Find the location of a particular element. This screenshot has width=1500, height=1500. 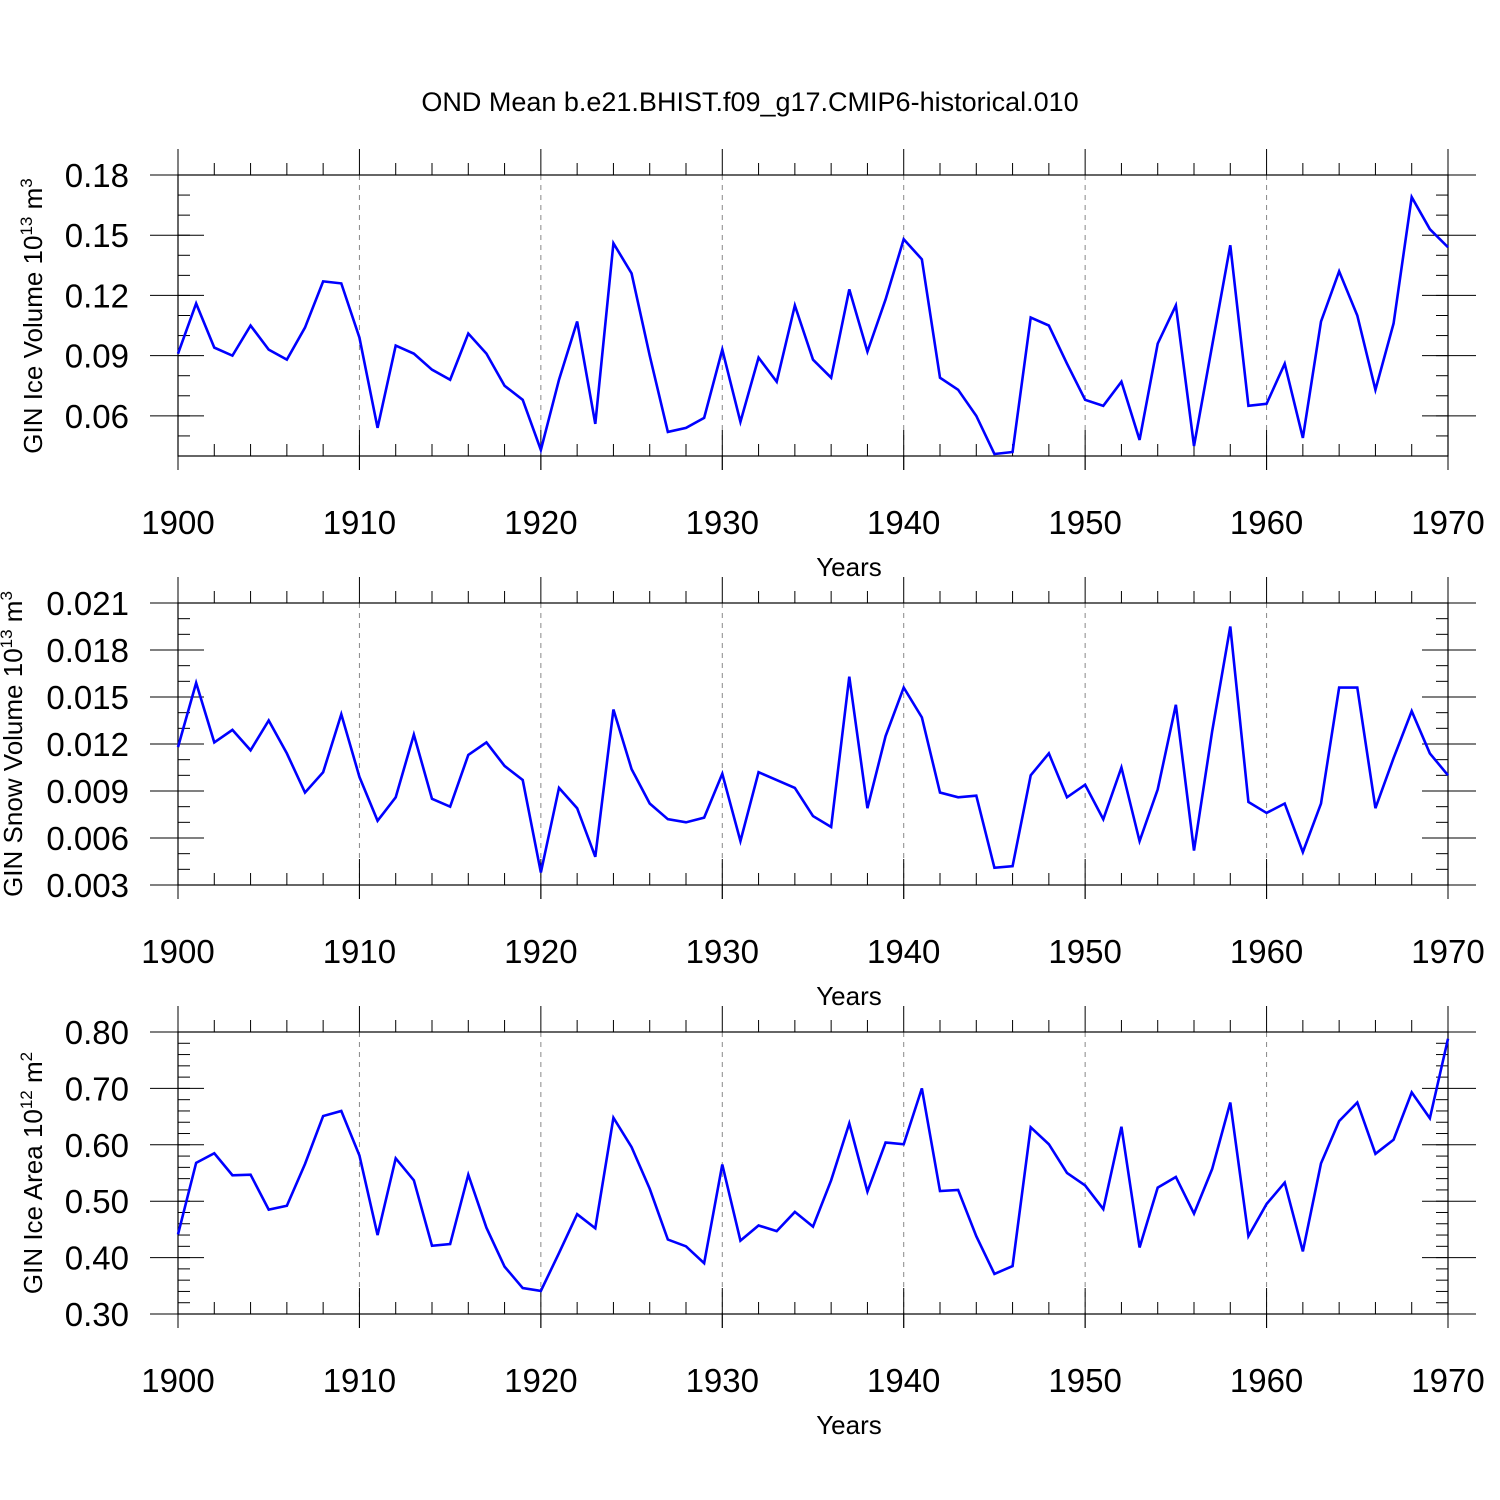

panel-2-yaxis-title-text: GIN Snow Volume 10 is located at coordinates (14, 772).